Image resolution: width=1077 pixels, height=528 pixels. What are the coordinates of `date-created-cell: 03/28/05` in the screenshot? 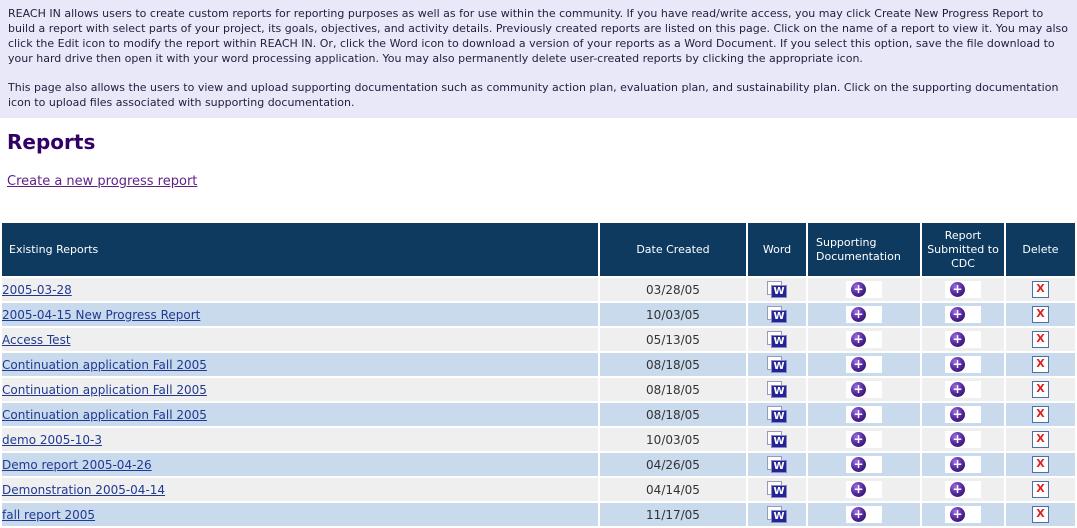 It's located at (673, 289).